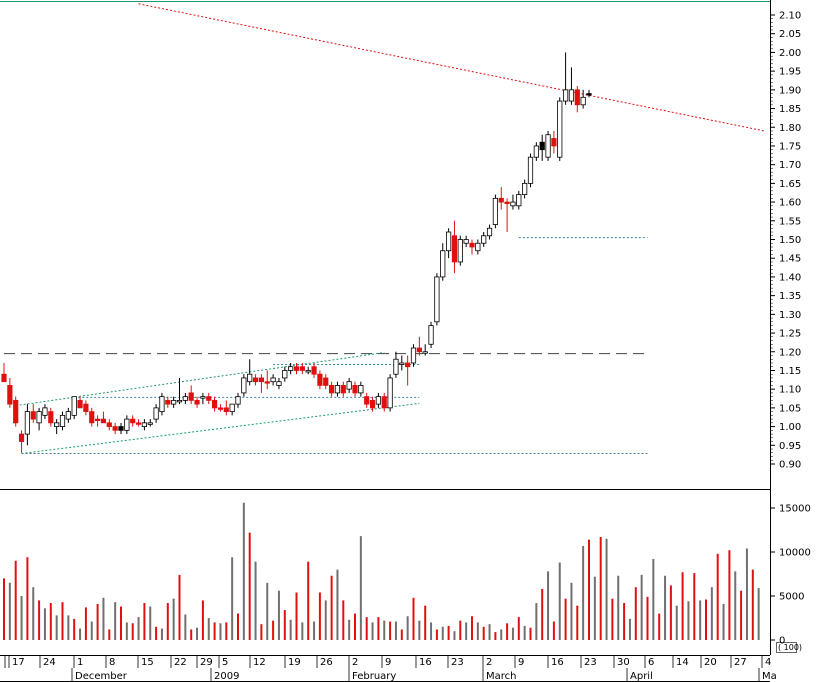 Image resolution: width=817 pixels, height=682 pixels. Describe the element at coordinates (790, 128) in the screenshot. I see `y-tick-label: 1.80` at that location.